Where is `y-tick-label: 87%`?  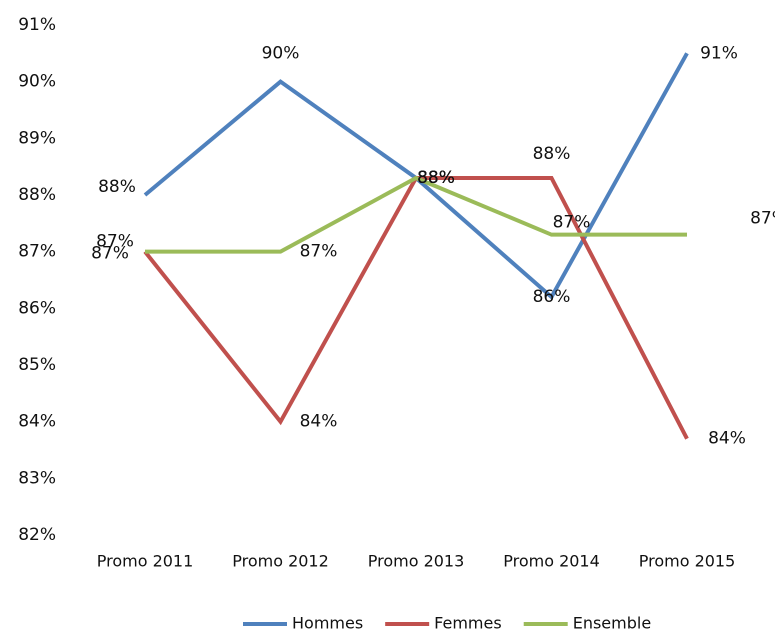
y-tick-label: 87% is located at coordinates (37, 252).